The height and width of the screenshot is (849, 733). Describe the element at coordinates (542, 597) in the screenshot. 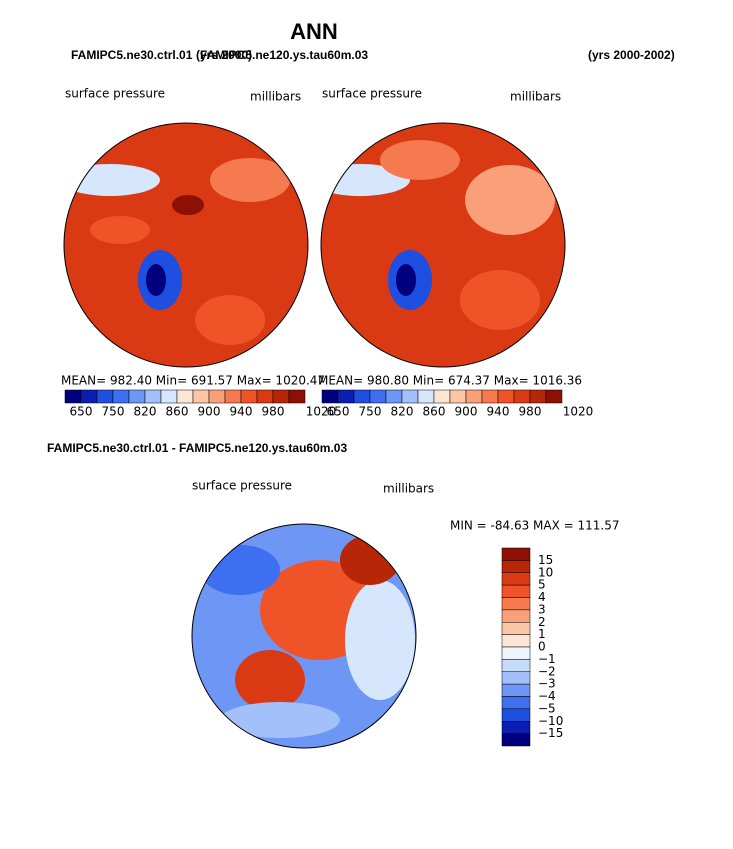

I see `colorbar-label: 4` at that location.